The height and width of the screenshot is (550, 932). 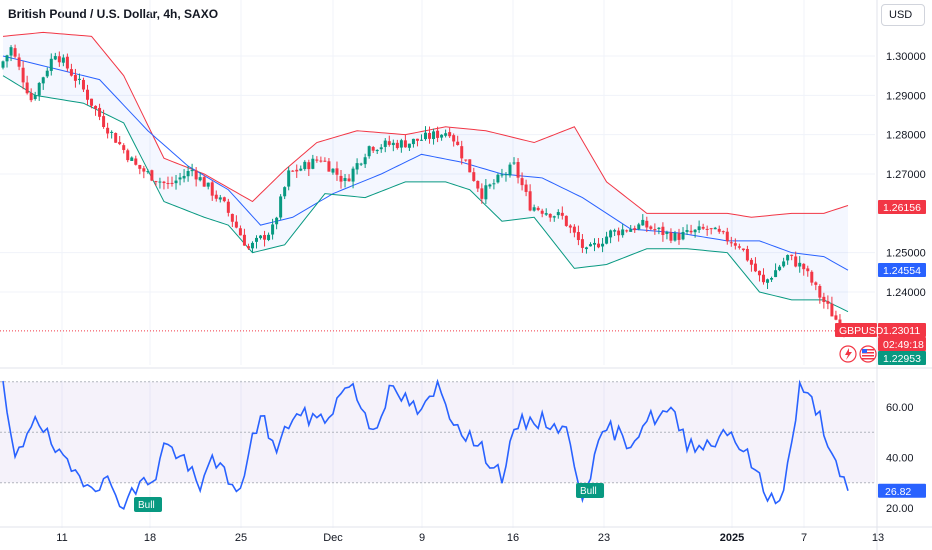 What do you see at coordinates (861, 331) in the screenshot?
I see `symbol-tag-label: GBPUSD` at bounding box center [861, 331].